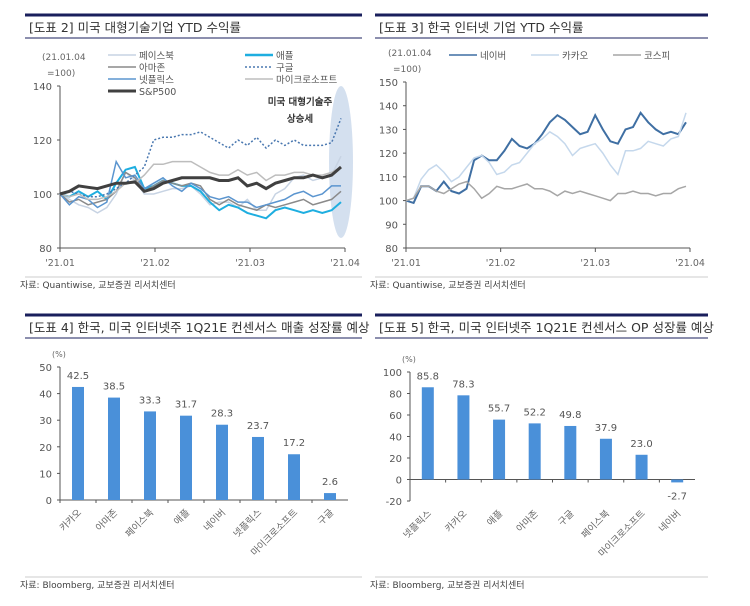 The width and height of the screenshot is (750, 606). What do you see at coordinates (535, 412) in the screenshot?
I see `data-label: 52.2` at bounding box center [535, 412].